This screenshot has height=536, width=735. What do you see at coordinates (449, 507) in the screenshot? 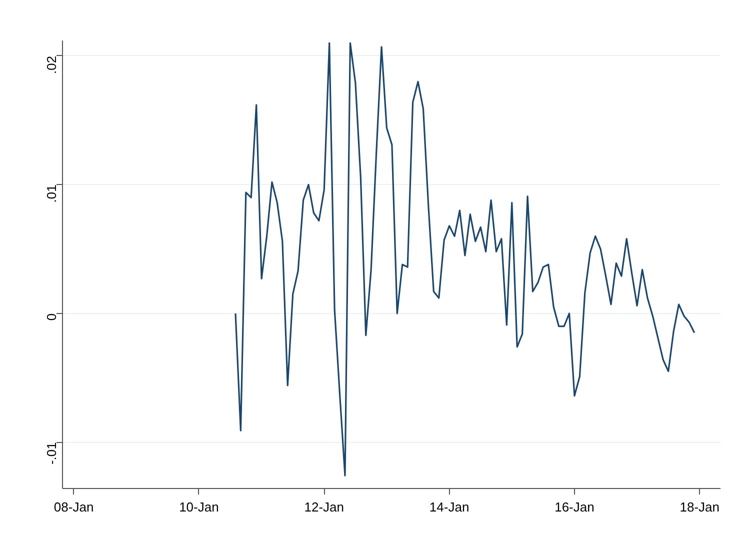
I see `x-tick-label: 14-Jan` at bounding box center [449, 507].